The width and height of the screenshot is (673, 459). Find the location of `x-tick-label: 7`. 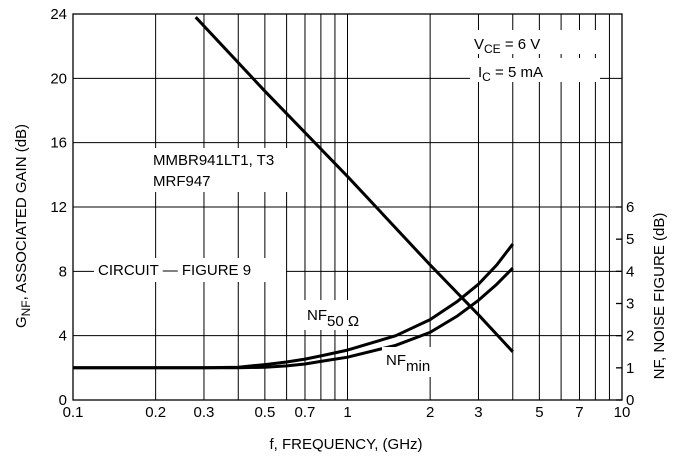

x-tick-label: 7 is located at coordinates (579, 412).